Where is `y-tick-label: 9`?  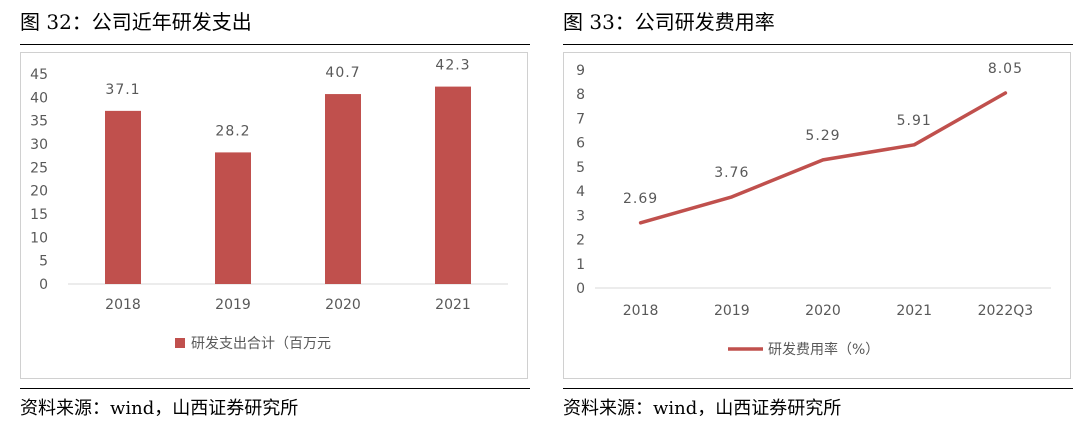 y-tick-label: 9 is located at coordinates (580, 71).